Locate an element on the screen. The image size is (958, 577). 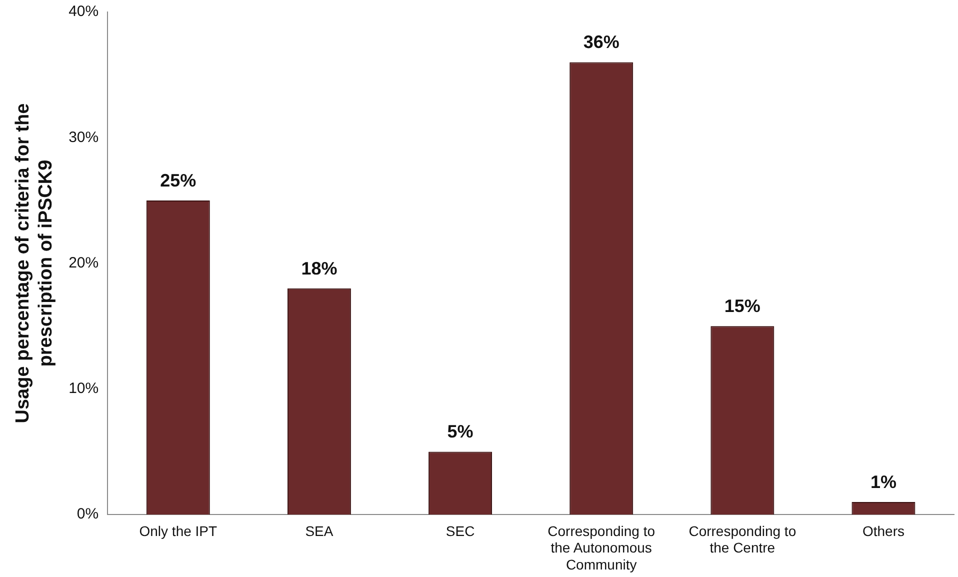
y-tick-label: 40% is located at coordinates (83, 11).